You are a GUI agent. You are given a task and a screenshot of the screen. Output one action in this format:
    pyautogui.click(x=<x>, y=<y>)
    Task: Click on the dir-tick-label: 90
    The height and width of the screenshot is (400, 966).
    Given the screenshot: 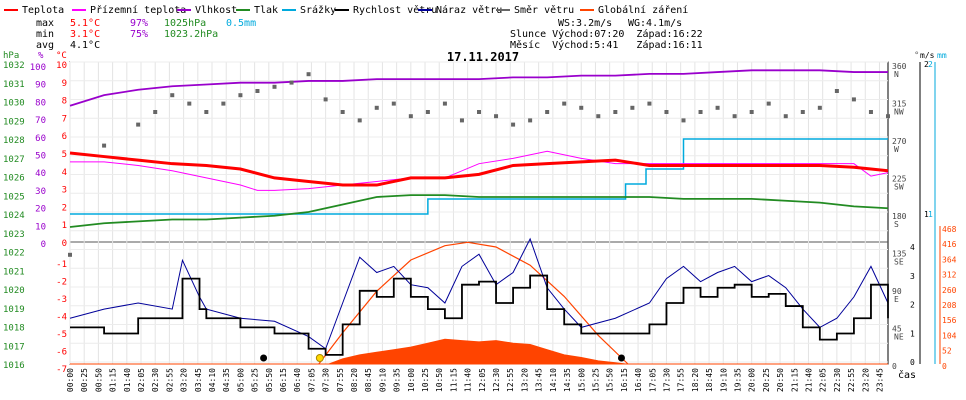 What is the action you would take?
    pyautogui.click(x=897, y=291)
    